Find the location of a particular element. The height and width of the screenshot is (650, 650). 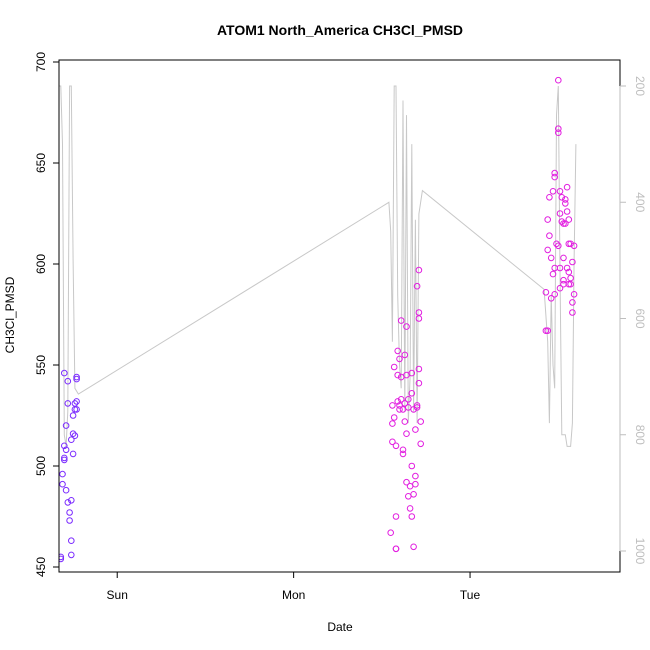

y-tick-label: 600 is located at coordinates (41, 264).